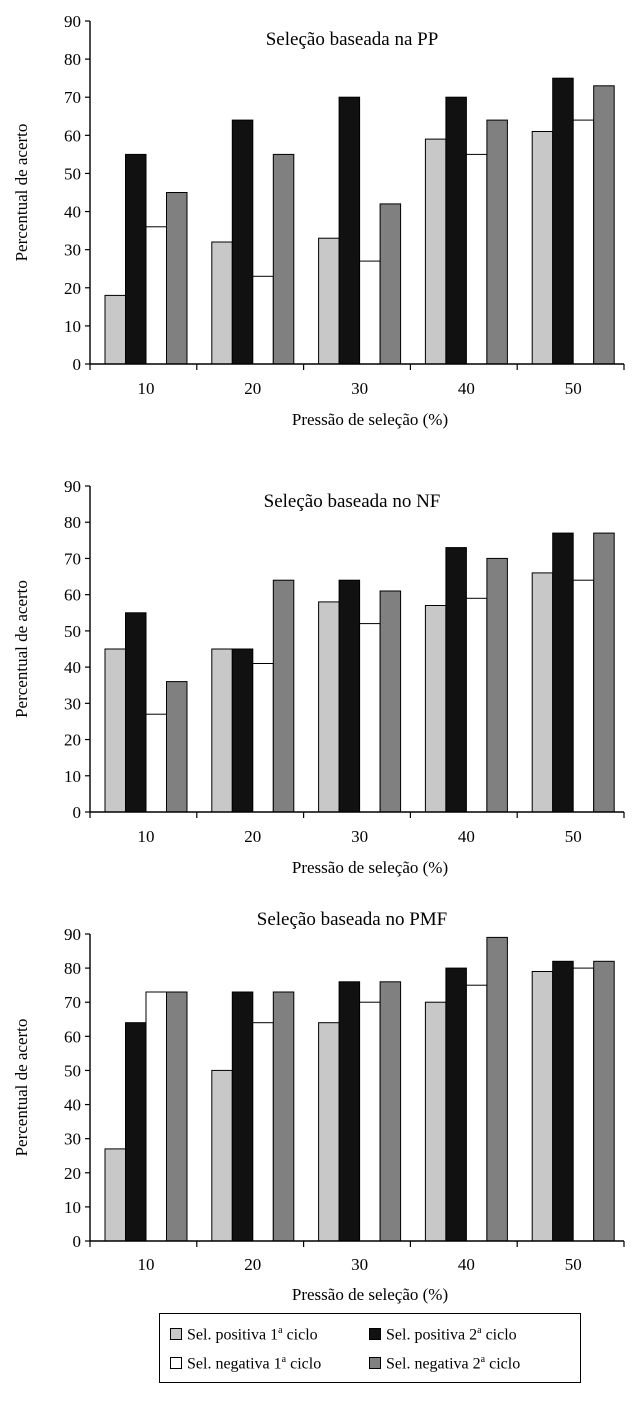 The width and height of the screenshot is (637, 1419). Describe the element at coordinates (466, 836) in the screenshot. I see `x-tick-label: 40` at that location.